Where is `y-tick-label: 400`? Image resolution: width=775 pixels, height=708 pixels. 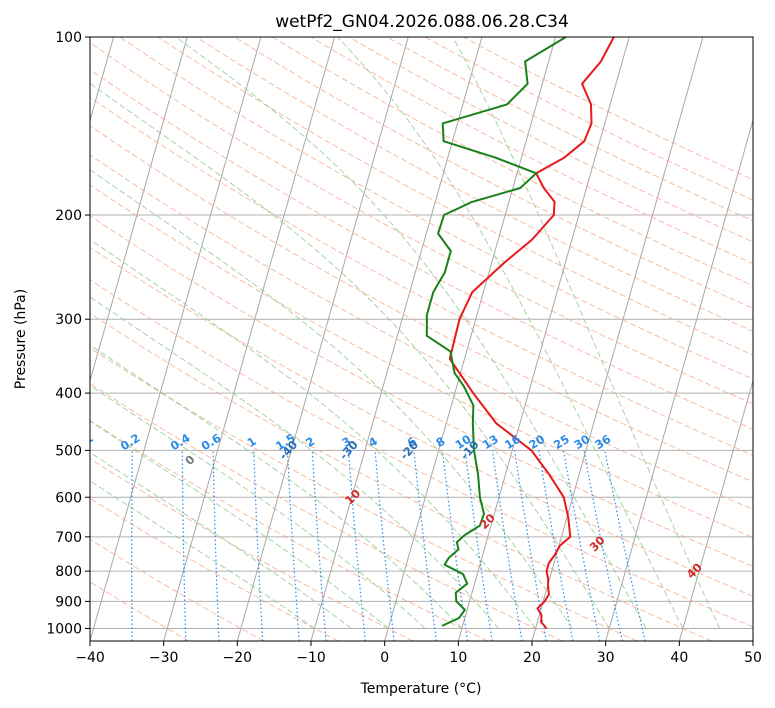
y-tick-label: 400 is located at coordinates (68, 394).